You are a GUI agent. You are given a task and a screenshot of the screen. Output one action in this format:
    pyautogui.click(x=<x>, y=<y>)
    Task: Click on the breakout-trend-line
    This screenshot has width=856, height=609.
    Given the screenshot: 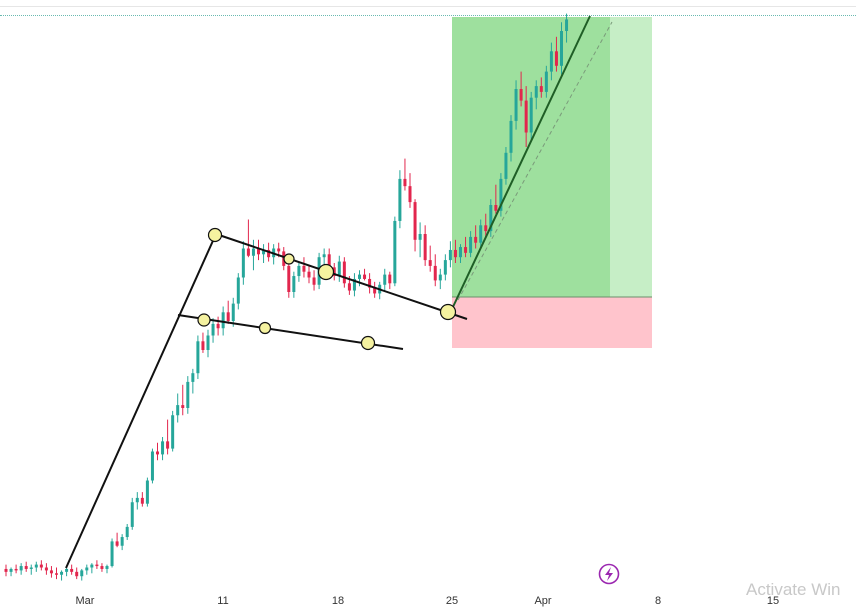 What is the action you would take?
    pyautogui.click(x=521, y=162)
    